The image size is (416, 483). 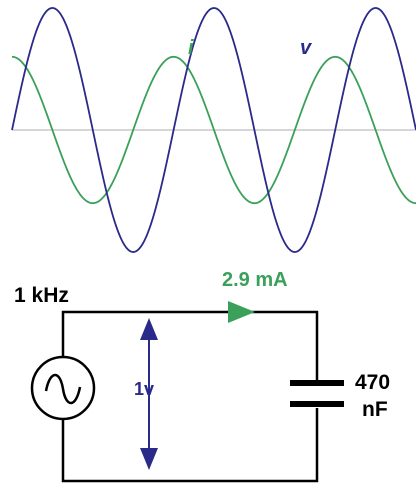 I want to click on capacitor-unit-label: nF, so click(x=375, y=409).